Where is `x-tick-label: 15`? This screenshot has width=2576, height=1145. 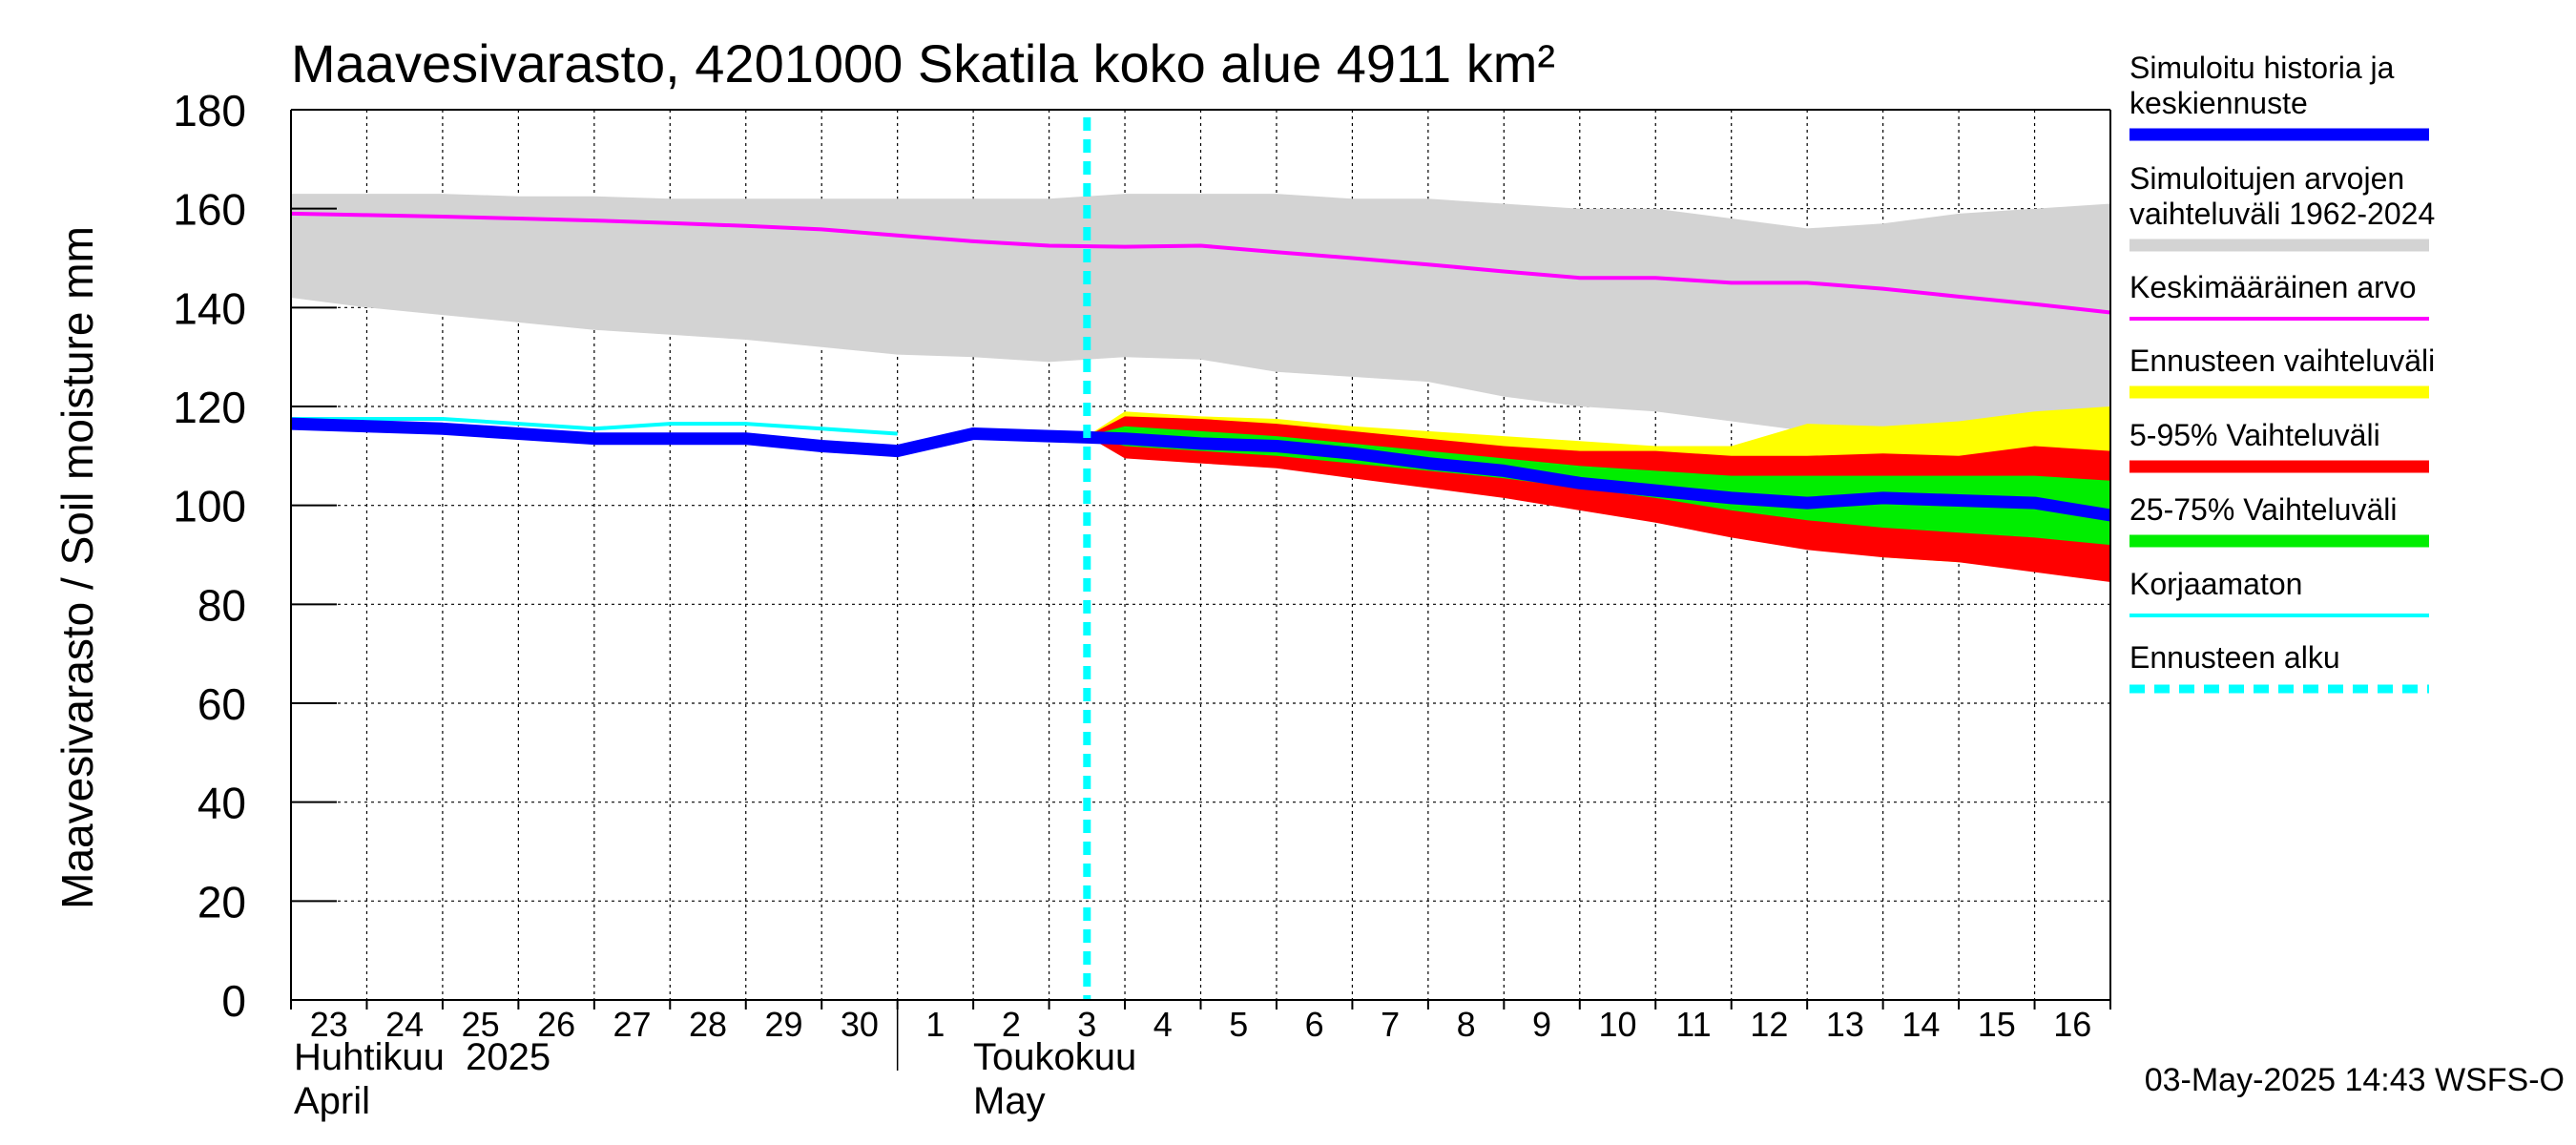
x-tick-label: 15 is located at coordinates (1997, 1025).